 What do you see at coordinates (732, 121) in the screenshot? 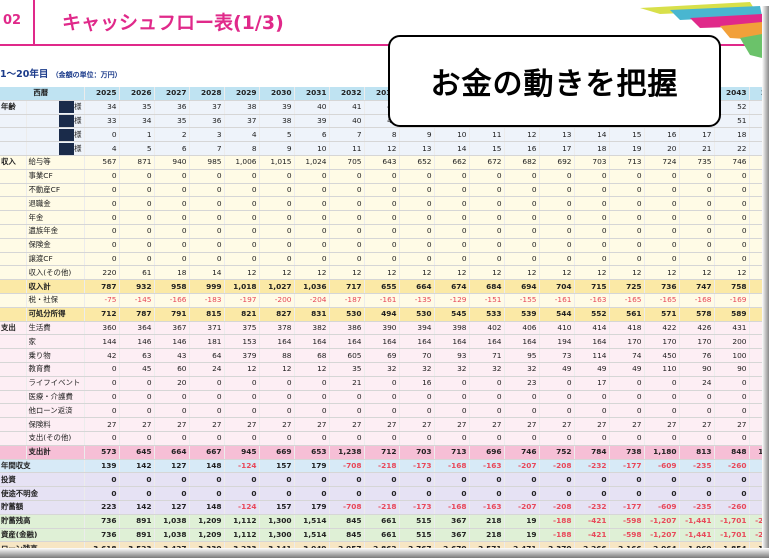
I see `value-cell: 51` at bounding box center [732, 121].